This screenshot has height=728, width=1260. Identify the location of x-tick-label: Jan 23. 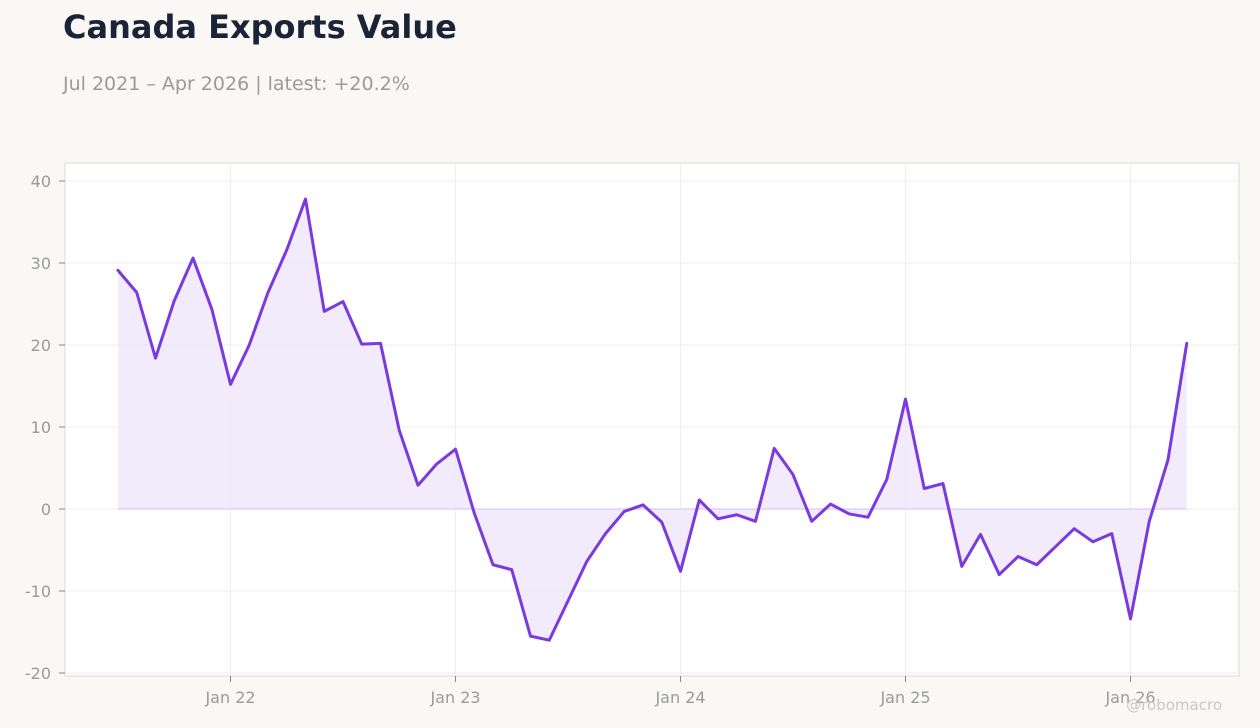
(454, 697).